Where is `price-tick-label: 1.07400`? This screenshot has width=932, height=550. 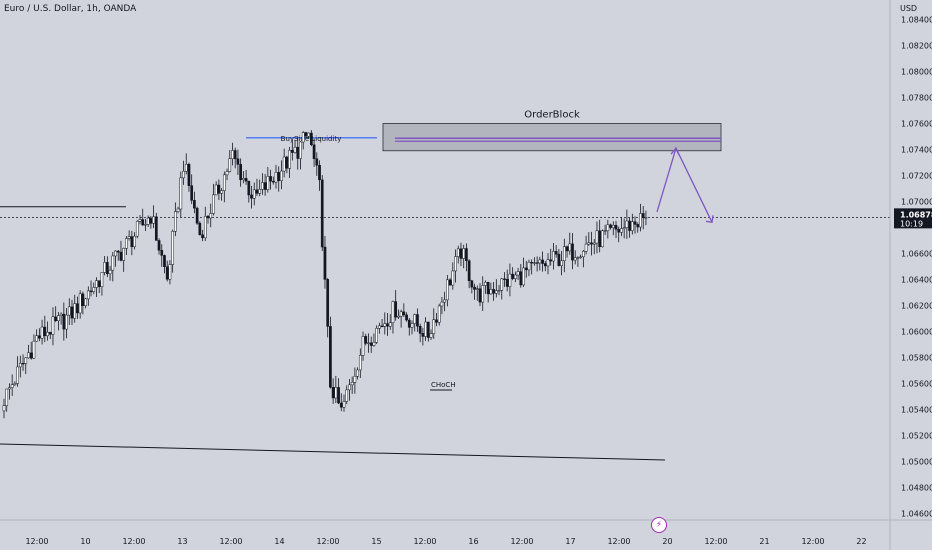 price-tick-label: 1.07400 is located at coordinates (916, 150).